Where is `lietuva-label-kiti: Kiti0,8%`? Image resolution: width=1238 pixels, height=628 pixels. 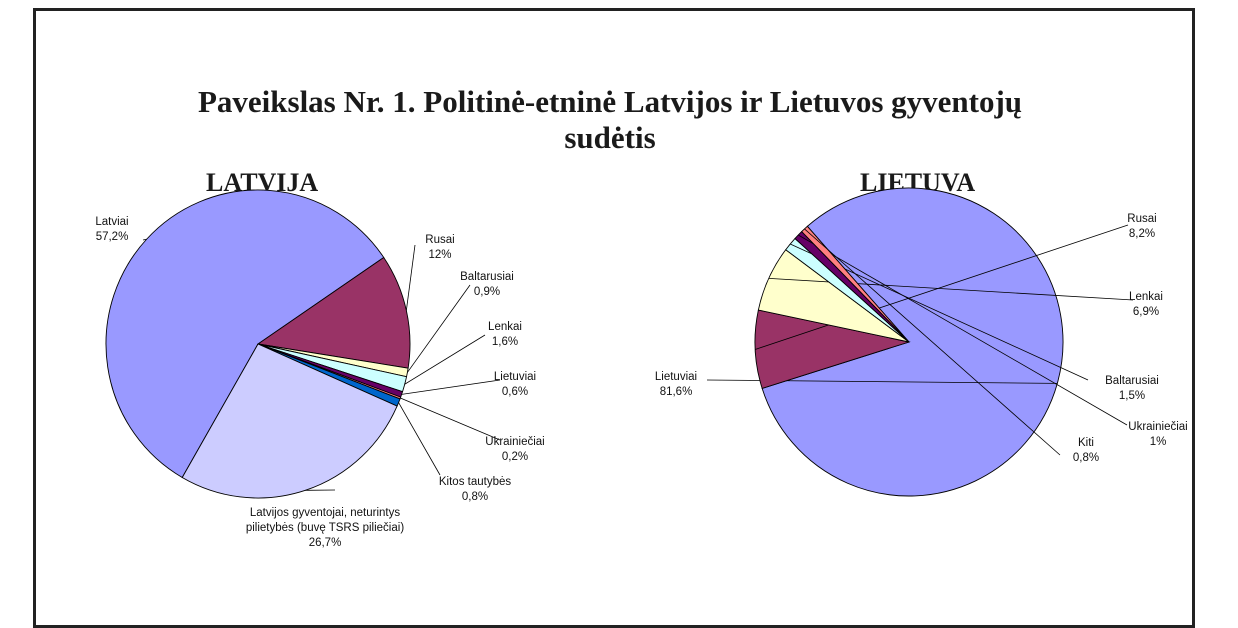
lietuva-label-kiti: Kiti0,8% is located at coordinates (1086, 450).